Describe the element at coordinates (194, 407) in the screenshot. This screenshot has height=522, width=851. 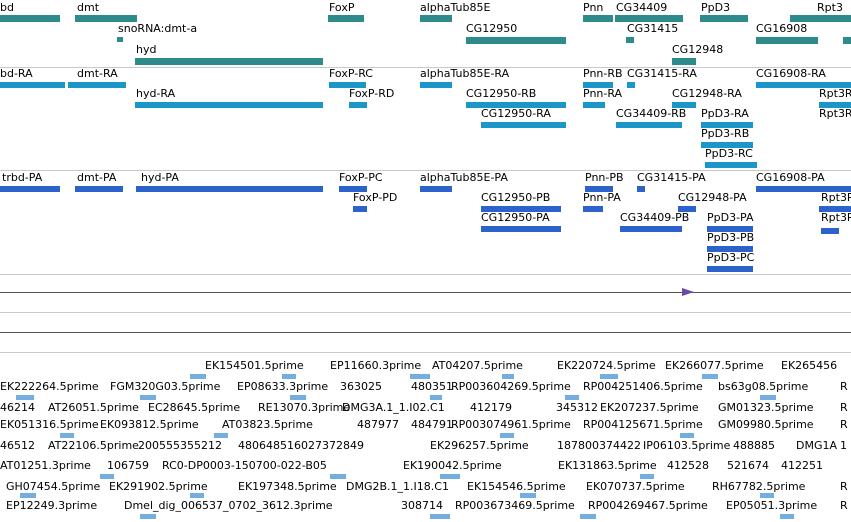
I see `est-label: EC28645.5prime` at that location.